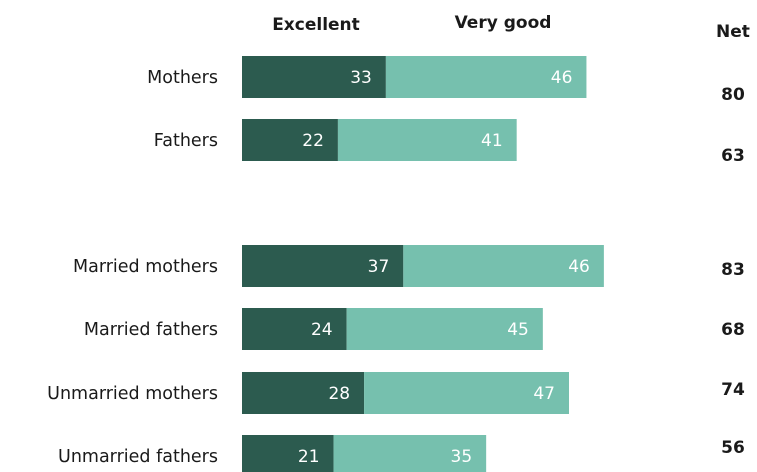 The width and height of the screenshot is (757, 472). I want to click on net-header: Net, so click(733, 32).